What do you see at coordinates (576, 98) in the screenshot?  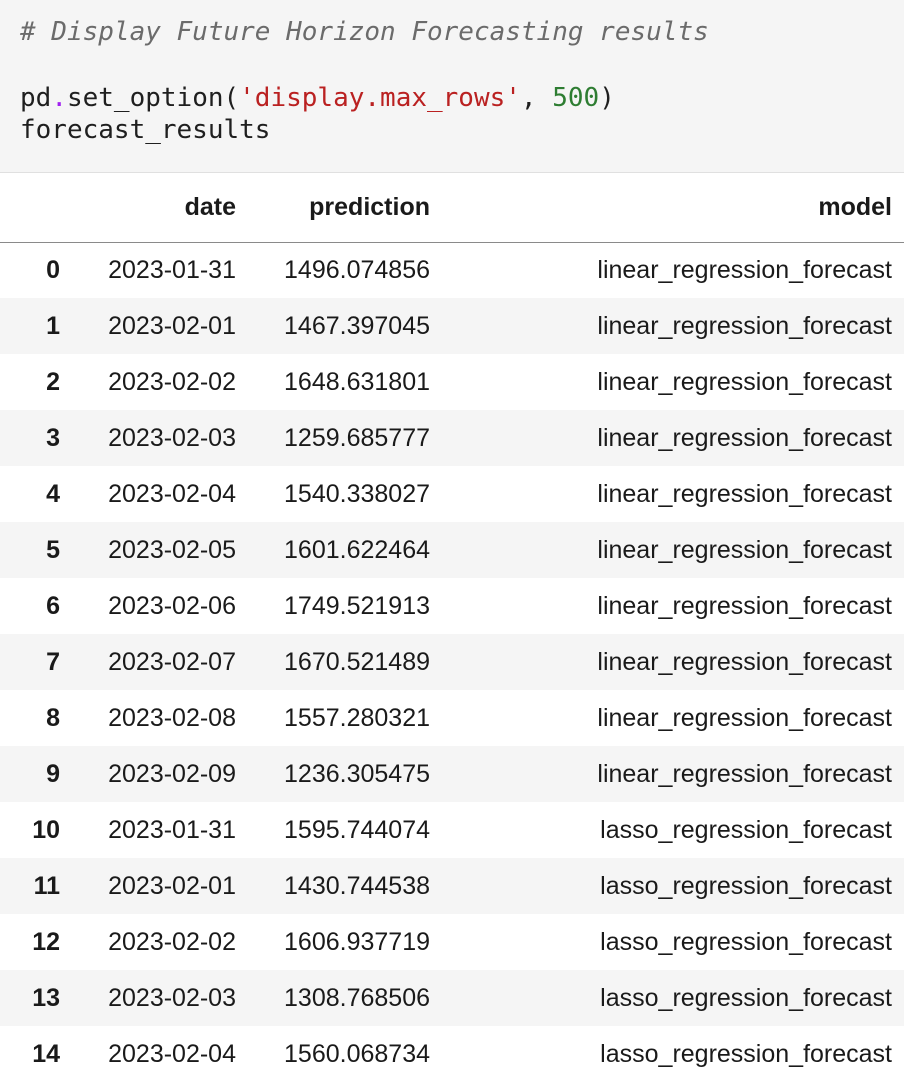 I see `code-number-arg: 500` at bounding box center [576, 98].